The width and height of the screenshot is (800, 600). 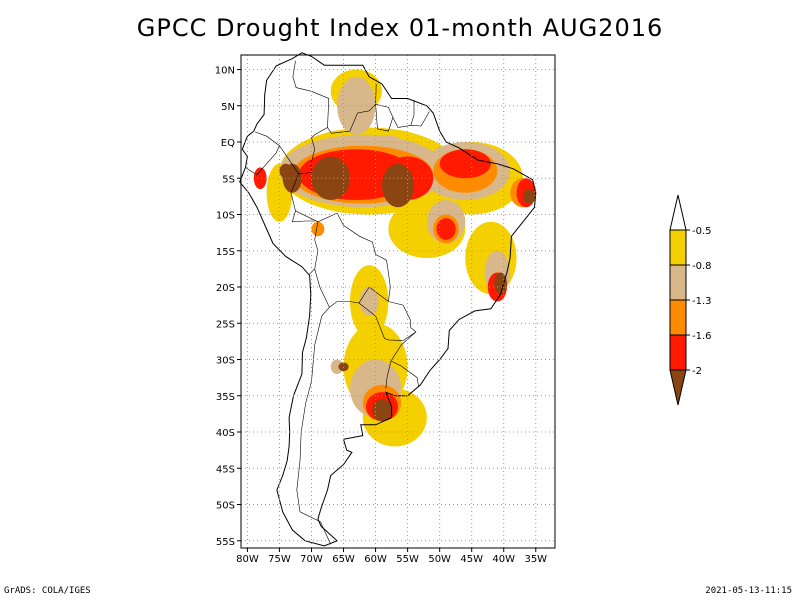 What do you see at coordinates (535, 559) in the screenshot?
I see `lon-tick-label: 35W` at bounding box center [535, 559].